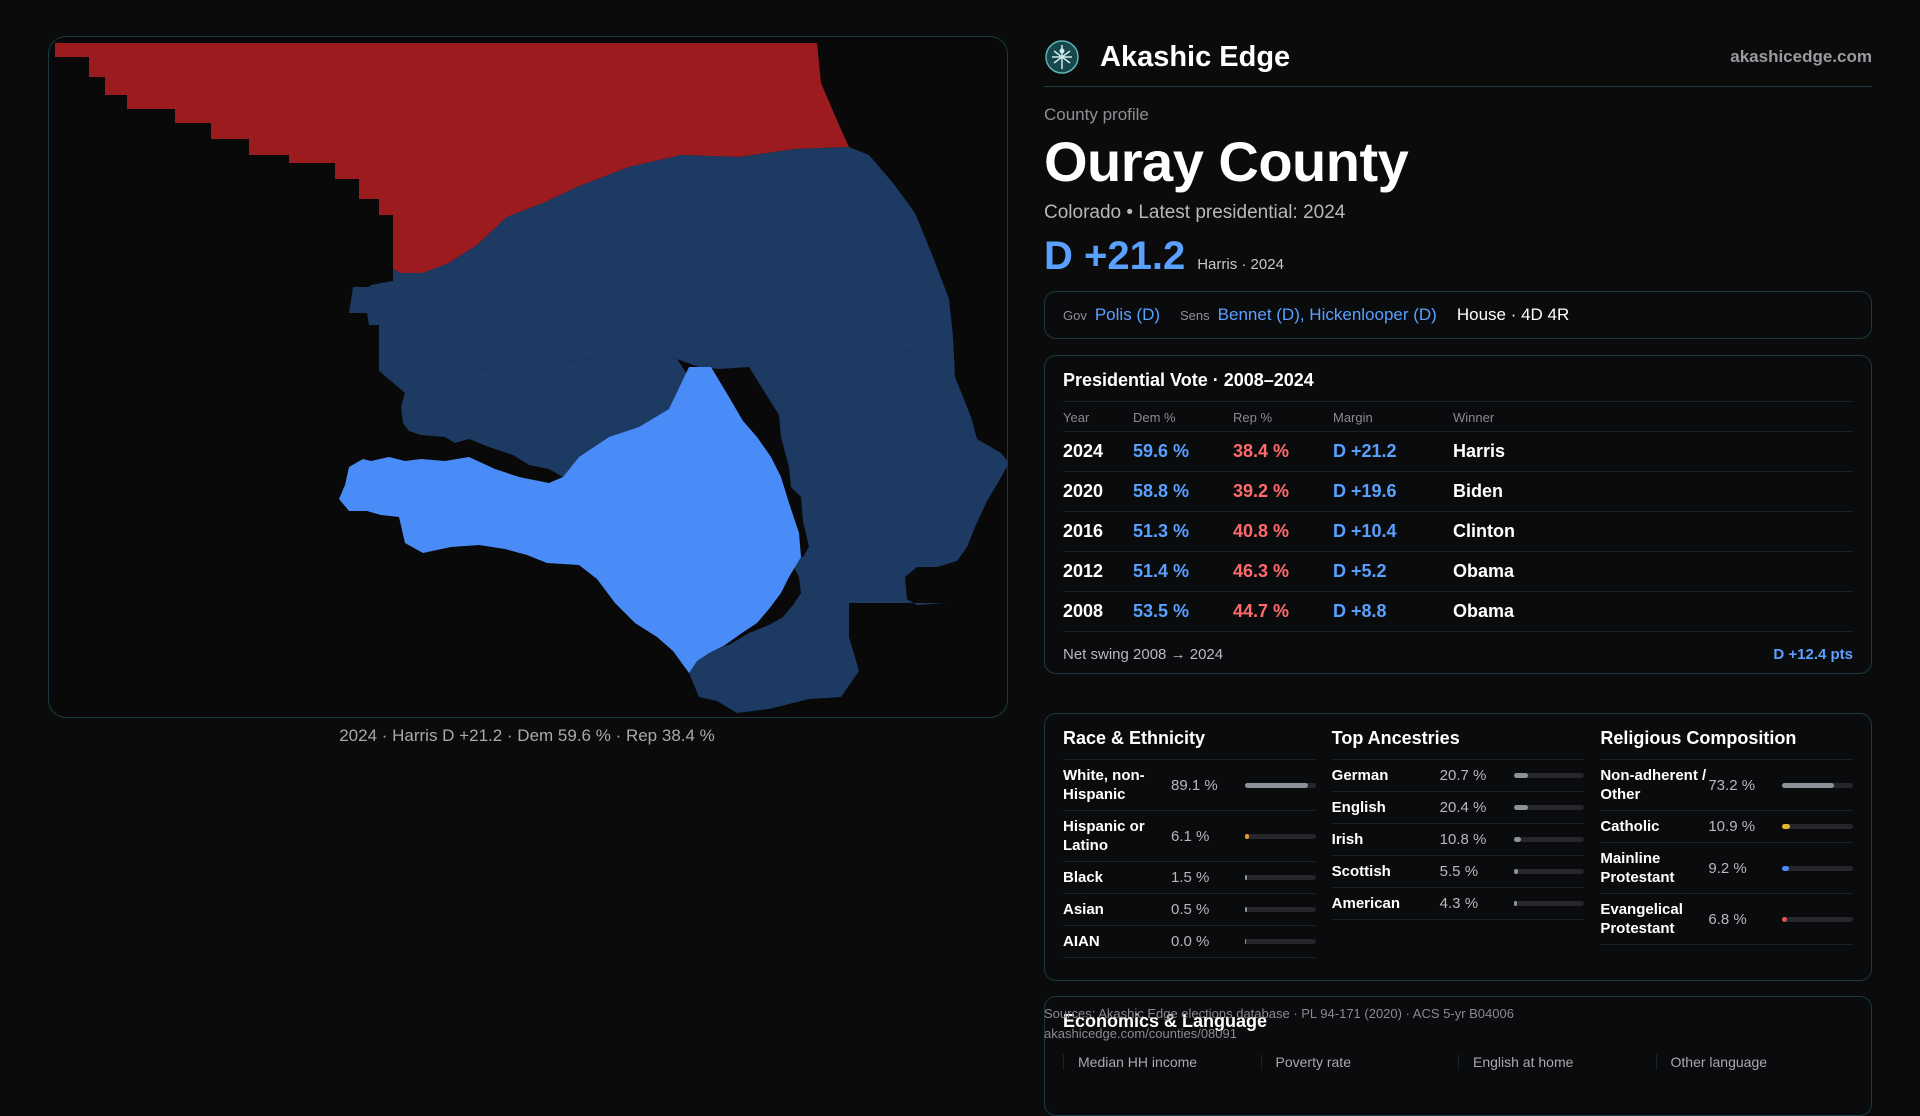 This screenshot has height=1116, width=1920. What do you see at coordinates (1360, 775) in the screenshot?
I see `item-label: German` at bounding box center [1360, 775].